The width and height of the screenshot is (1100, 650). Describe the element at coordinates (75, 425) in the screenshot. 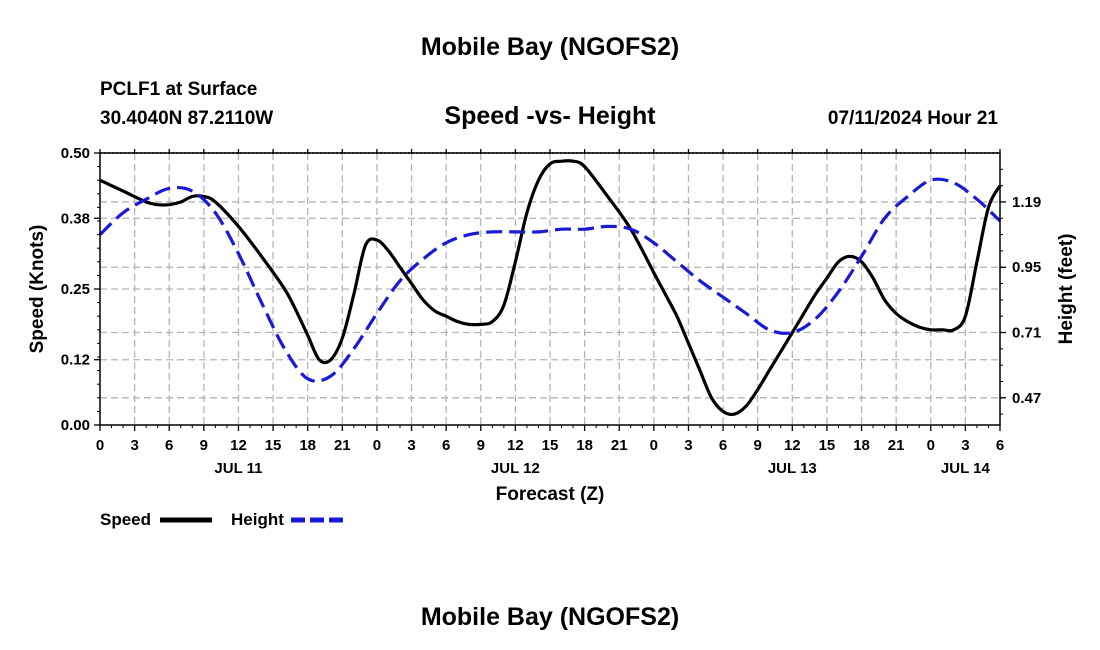

I see `y-left-tick-label: 0.00` at that location.